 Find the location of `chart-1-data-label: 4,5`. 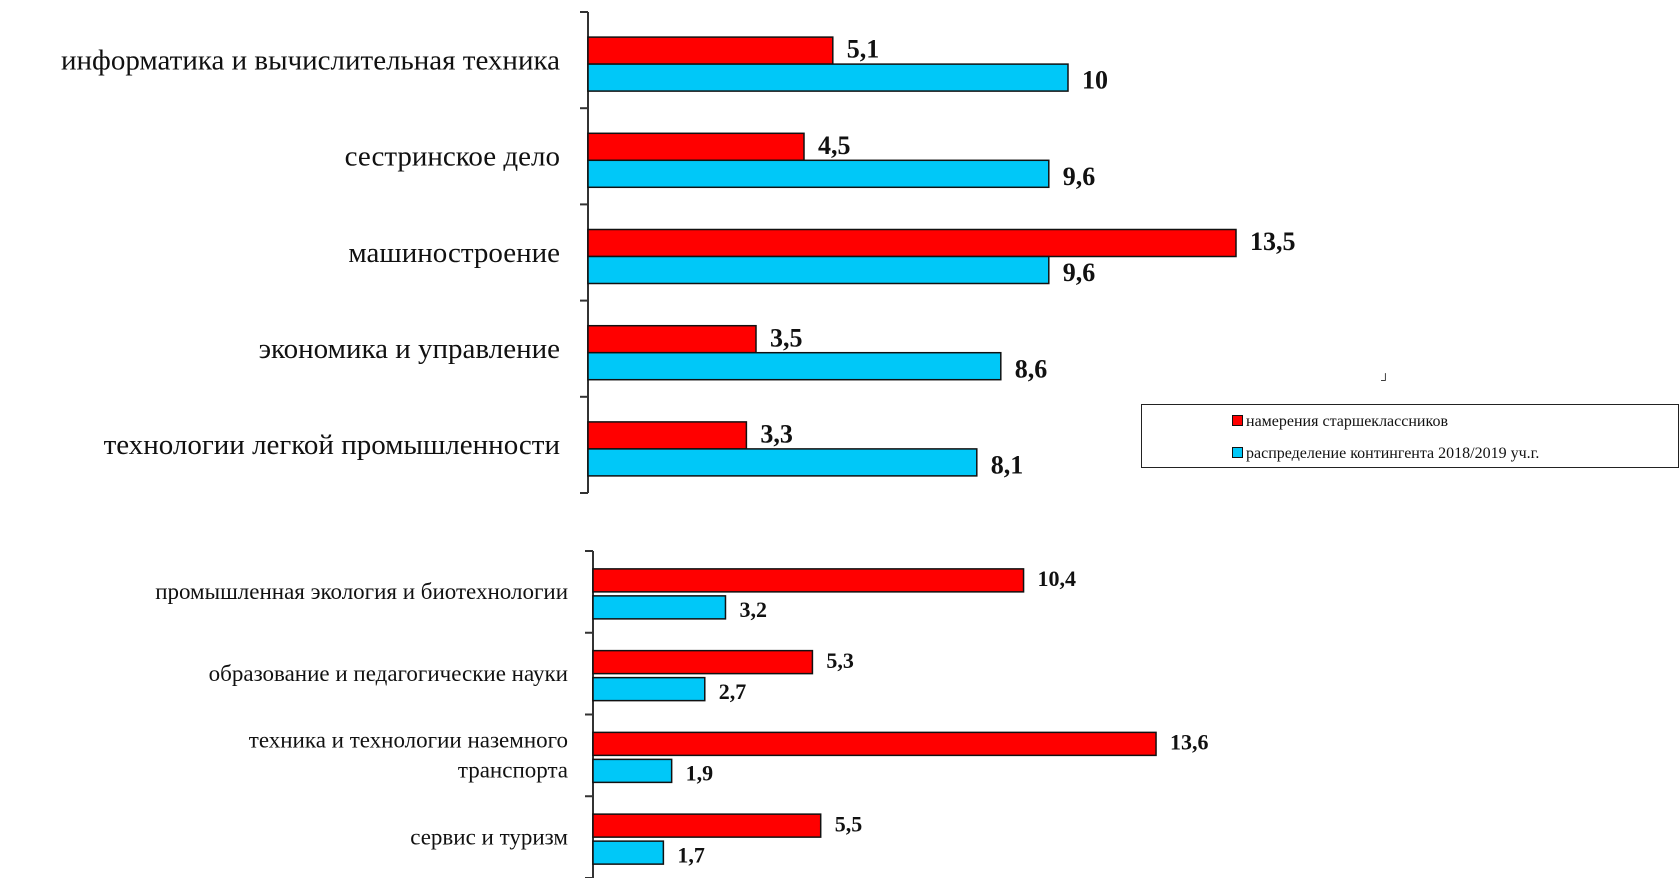

chart-1-data-label: 4,5 is located at coordinates (834, 145).